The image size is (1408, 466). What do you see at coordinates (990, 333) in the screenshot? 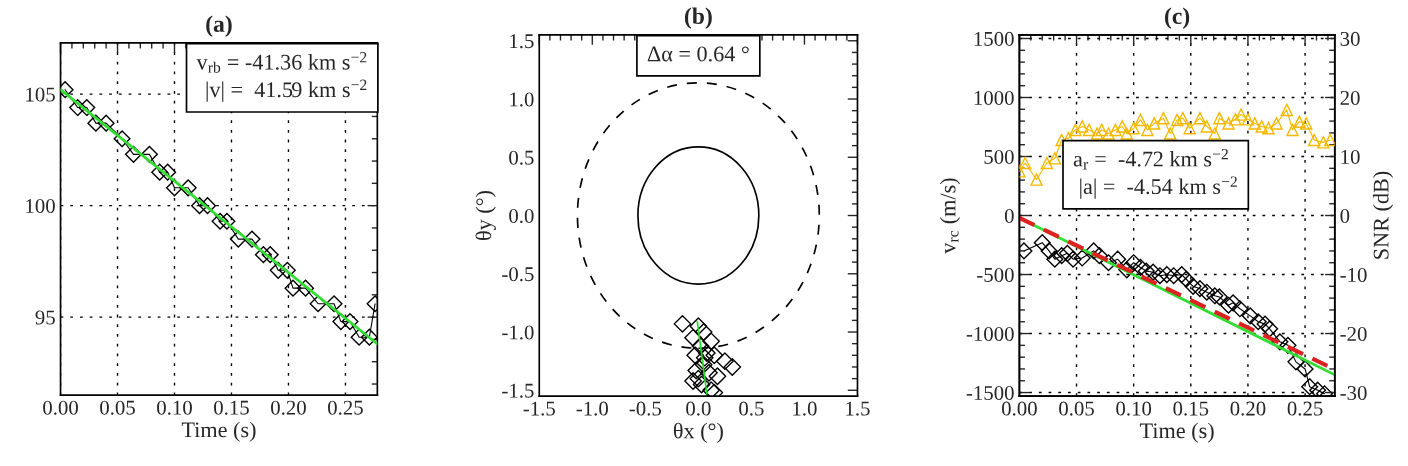
I see `y-tick-label: -1000` at bounding box center [990, 333].